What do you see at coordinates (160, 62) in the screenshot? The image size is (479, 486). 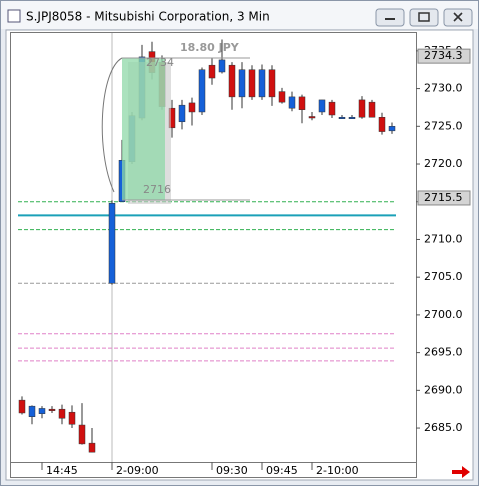 I see `measure-label: 2734` at bounding box center [160, 62].